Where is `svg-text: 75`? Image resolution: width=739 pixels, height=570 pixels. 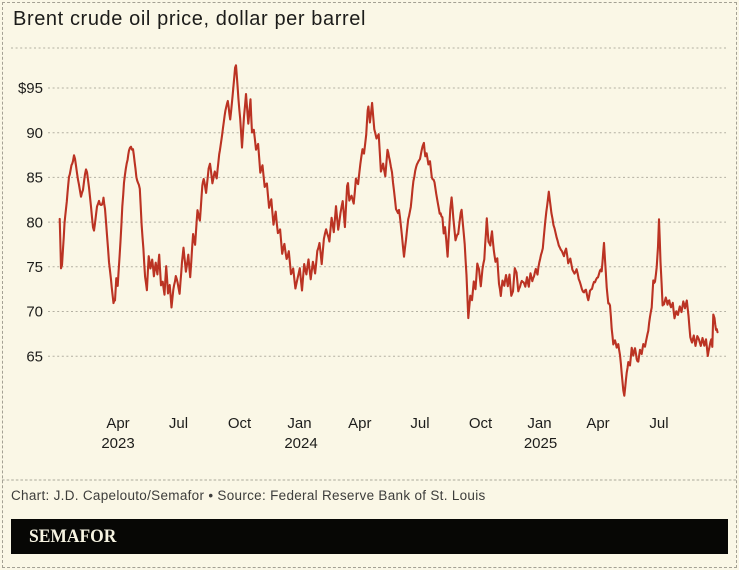 svg-text: 75 is located at coordinates (34, 267).